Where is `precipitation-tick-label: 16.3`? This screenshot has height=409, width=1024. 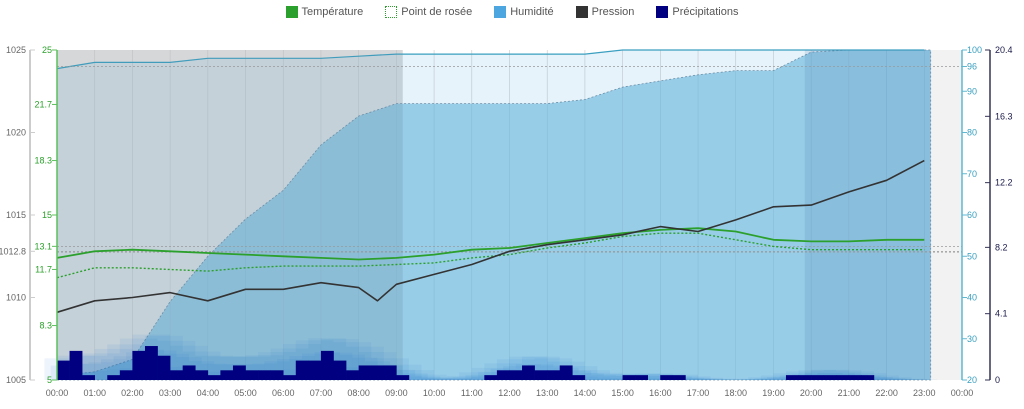 precipitation-tick-label: 16.3 is located at coordinates (1004, 116).